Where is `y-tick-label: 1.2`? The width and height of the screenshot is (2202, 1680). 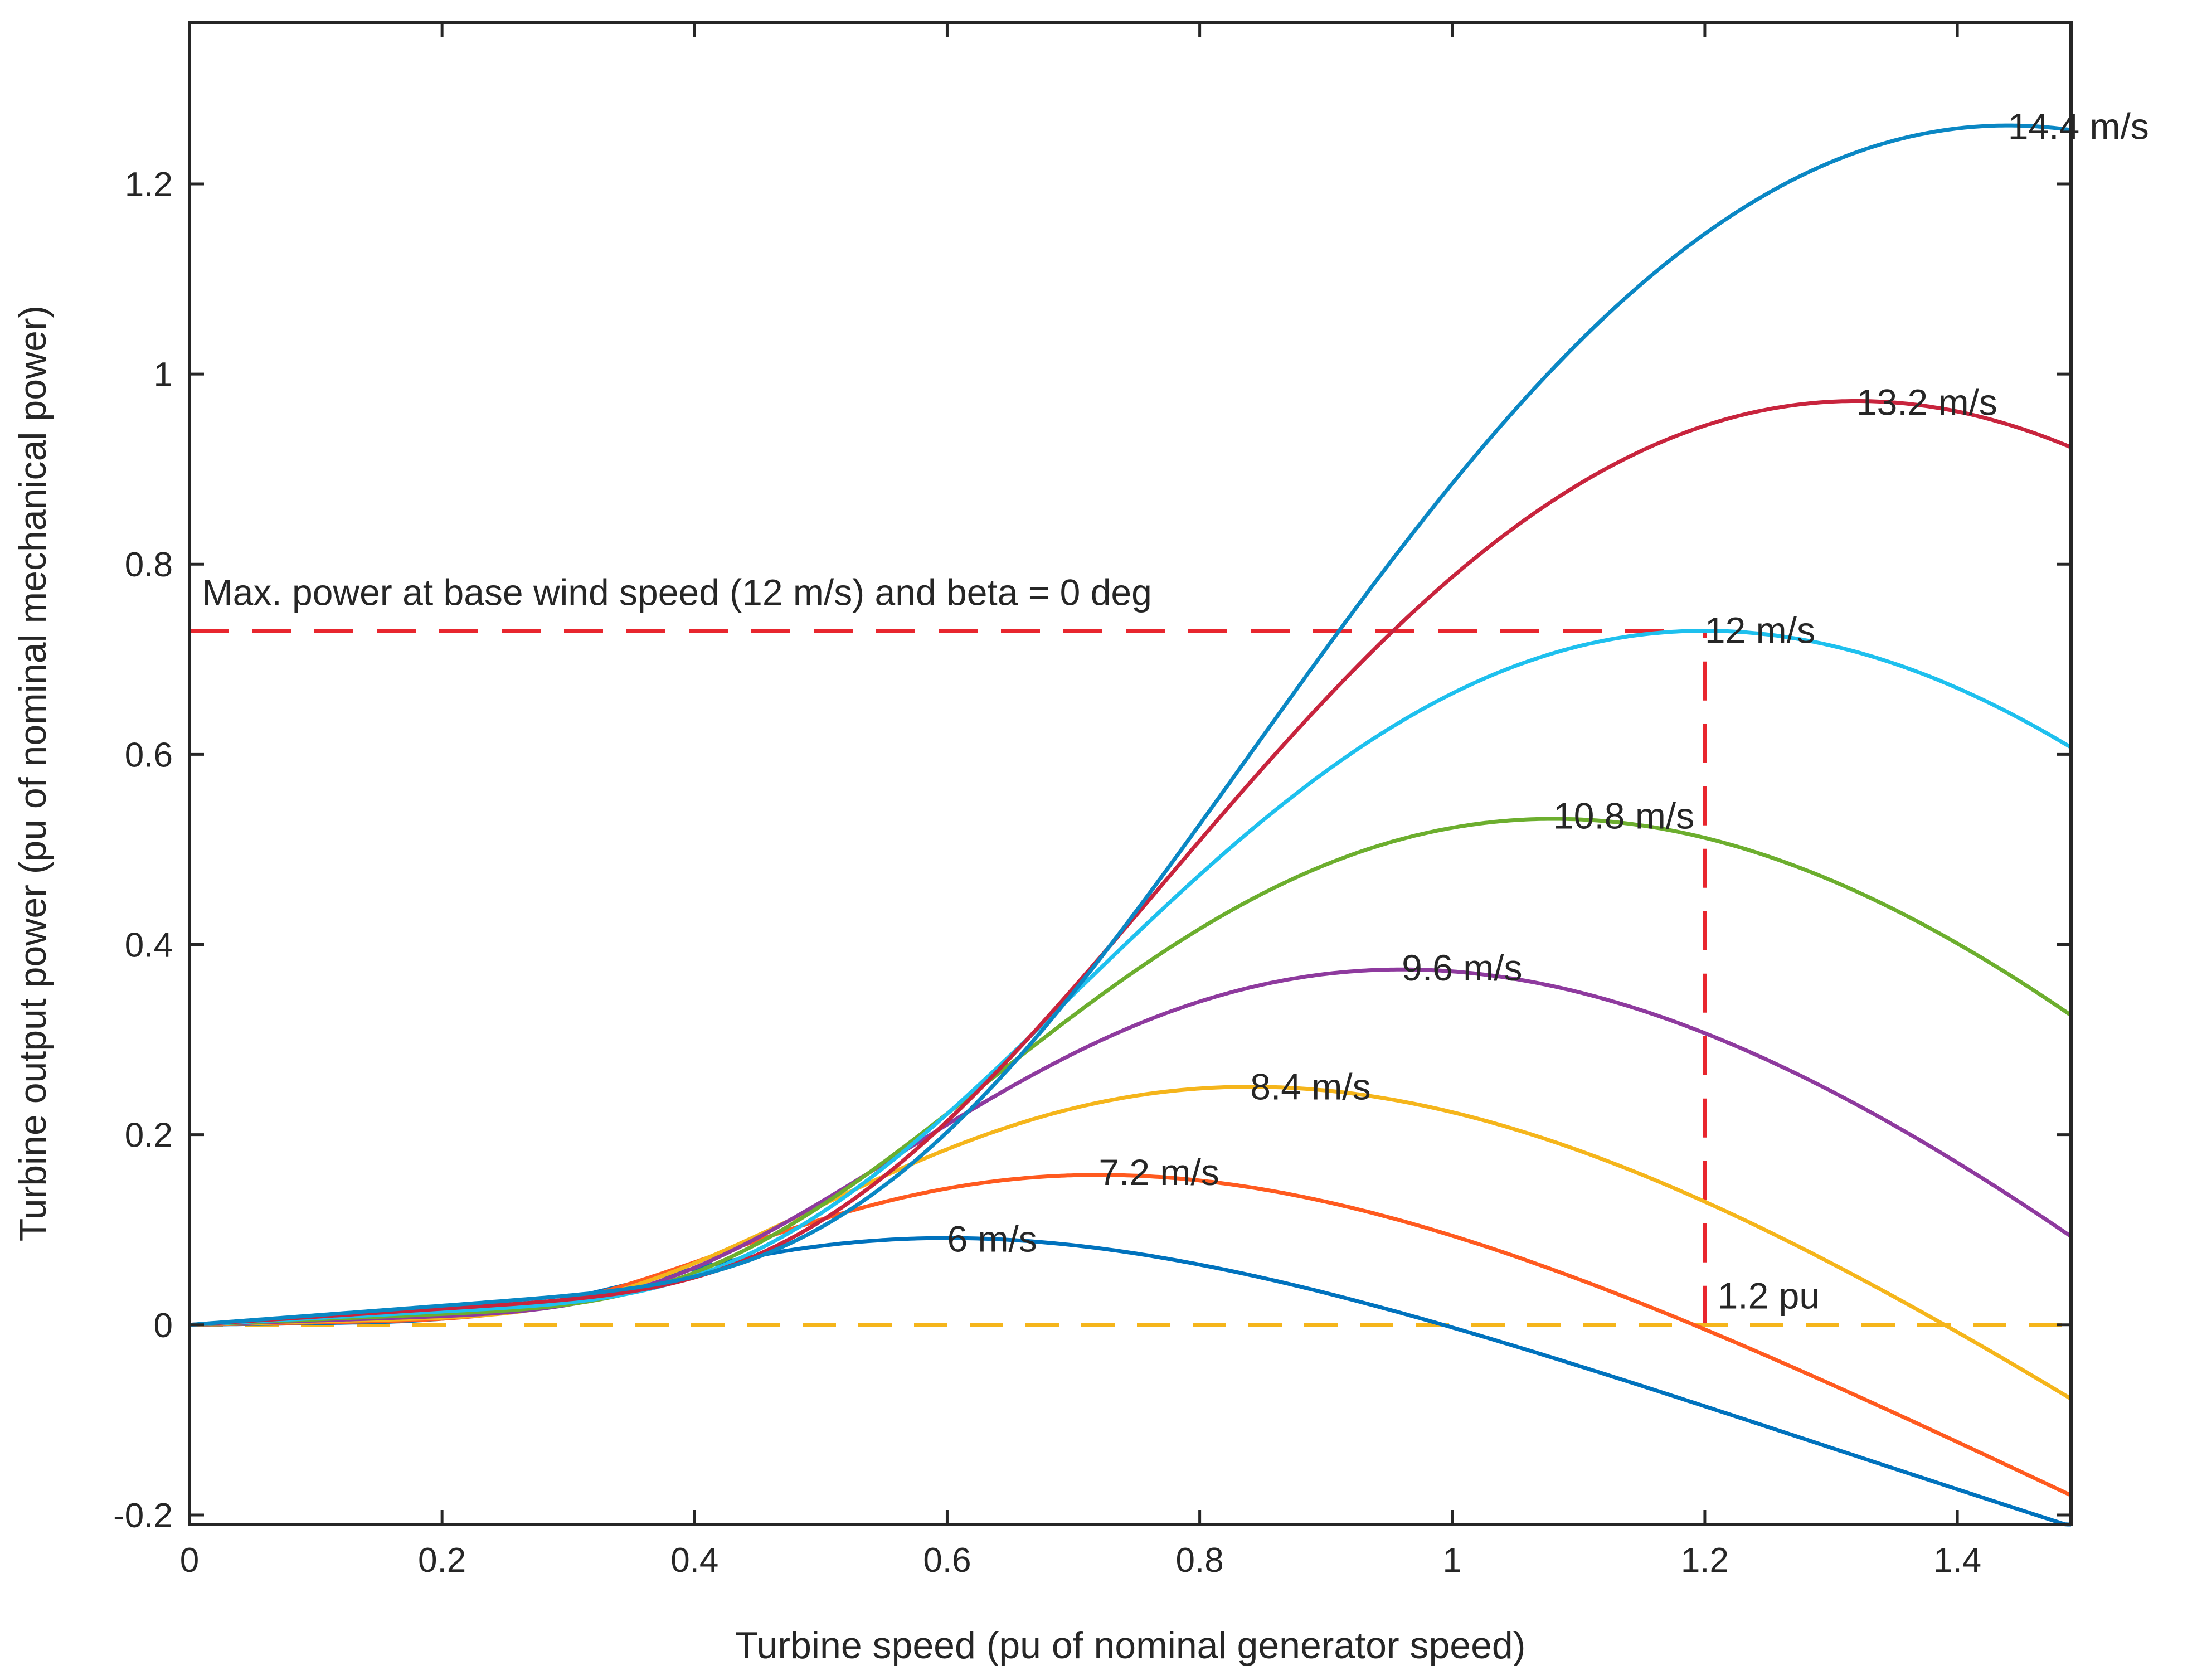
y-tick-label: 1.2 is located at coordinates (149, 185).